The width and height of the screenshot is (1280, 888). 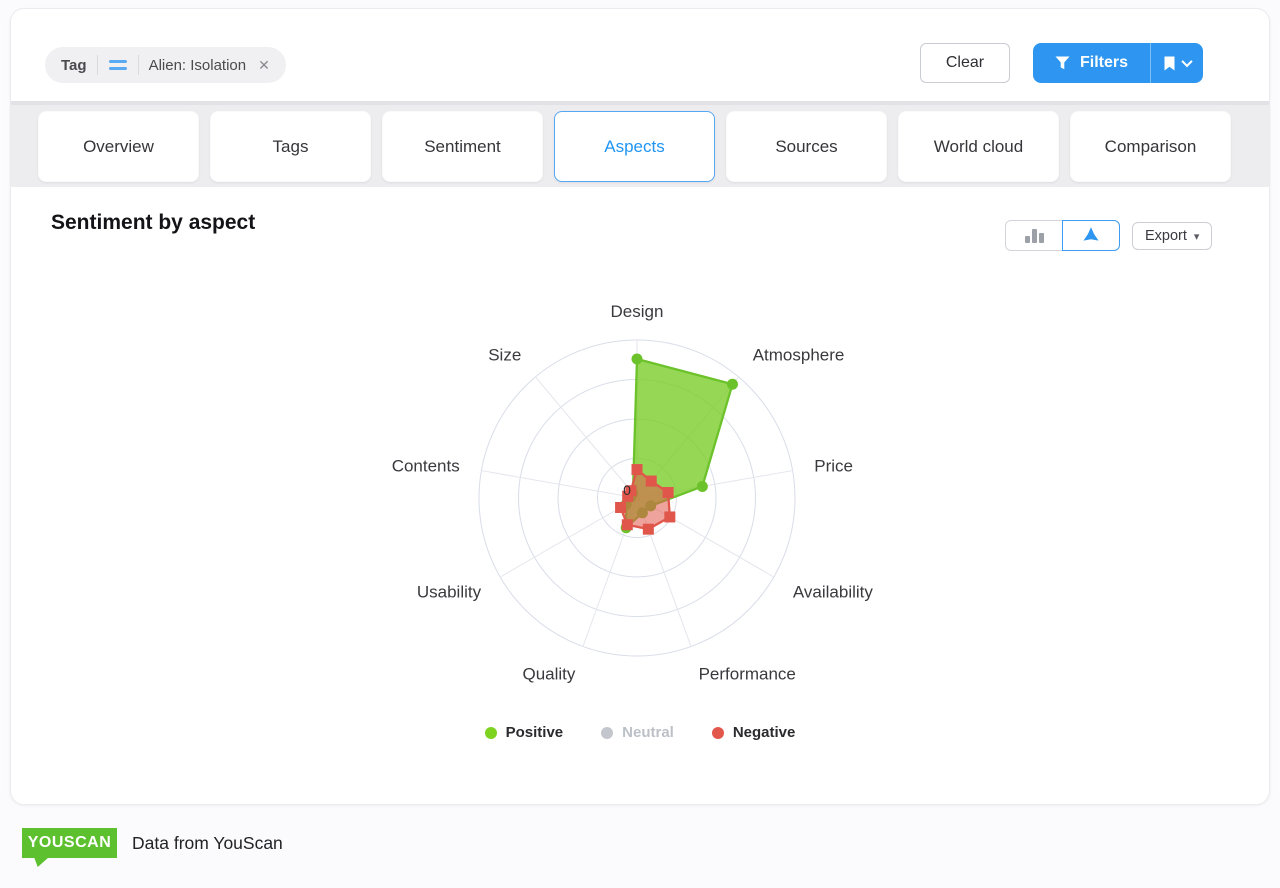 I want to click on radar-view-button, so click(x=1091, y=235).